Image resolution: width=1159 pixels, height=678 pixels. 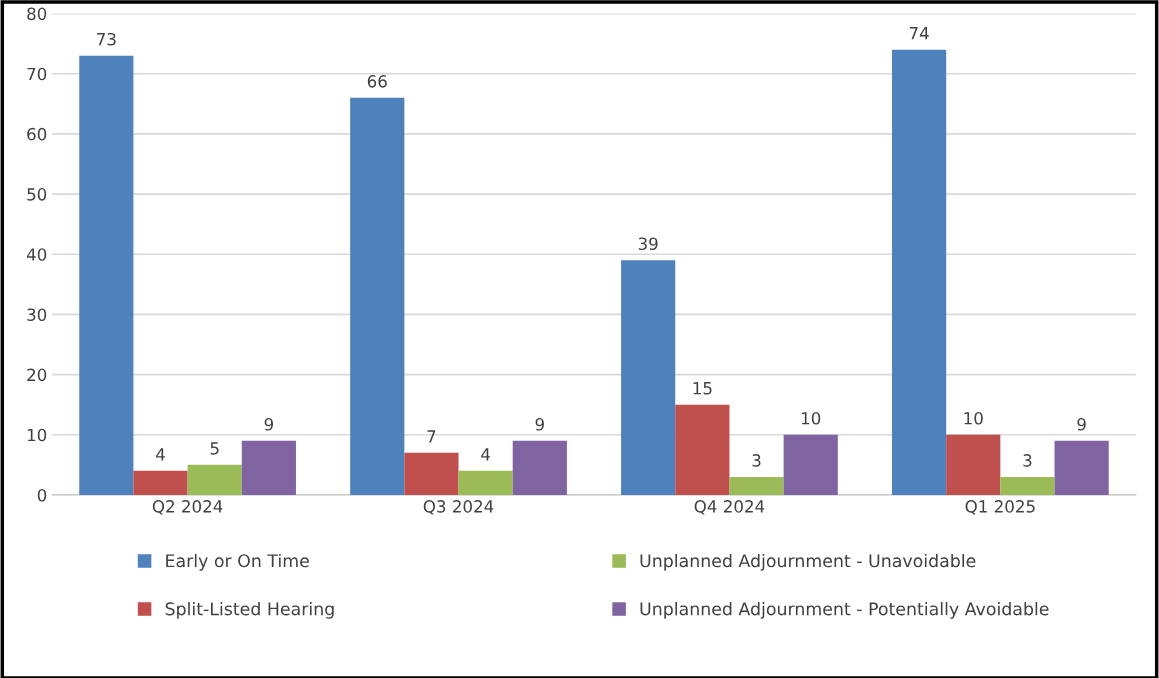 What do you see at coordinates (648, 244) in the screenshot?
I see `data-label: 39` at bounding box center [648, 244].